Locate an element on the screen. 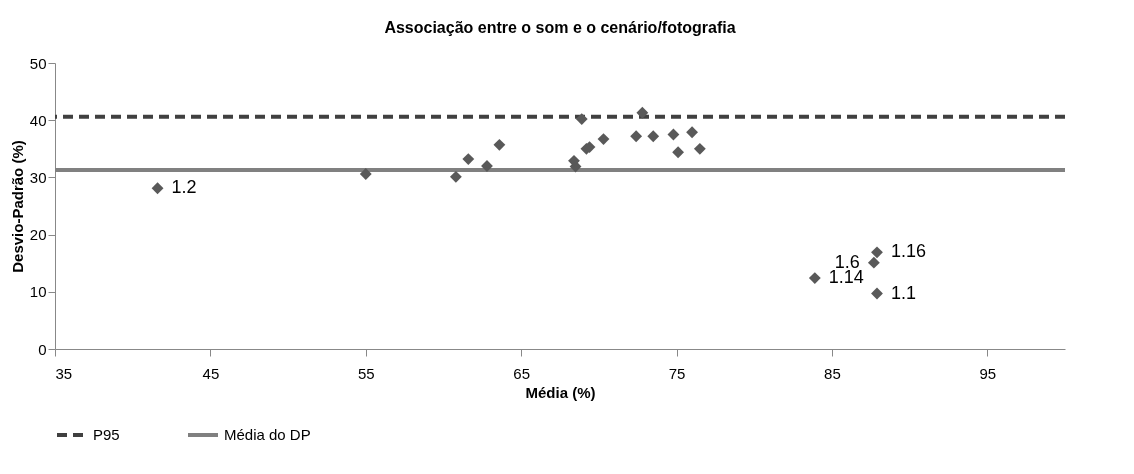 The height and width of the screenshot is (474, 1134). y-tick-label: 50 is located at coordinates (38, 63).